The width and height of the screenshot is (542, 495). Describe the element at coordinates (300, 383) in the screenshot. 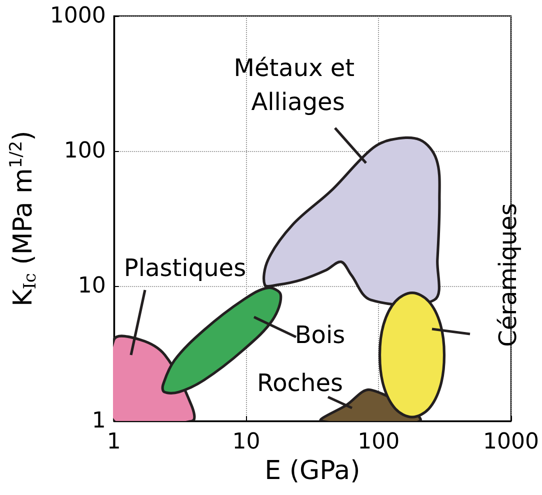

I see `series-label: Roches` at that location.